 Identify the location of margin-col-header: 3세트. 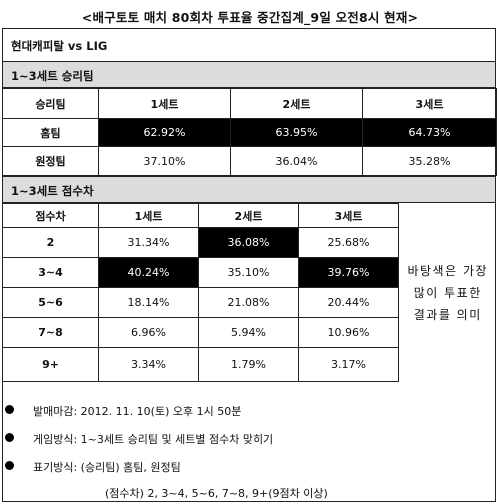
(348, 215).